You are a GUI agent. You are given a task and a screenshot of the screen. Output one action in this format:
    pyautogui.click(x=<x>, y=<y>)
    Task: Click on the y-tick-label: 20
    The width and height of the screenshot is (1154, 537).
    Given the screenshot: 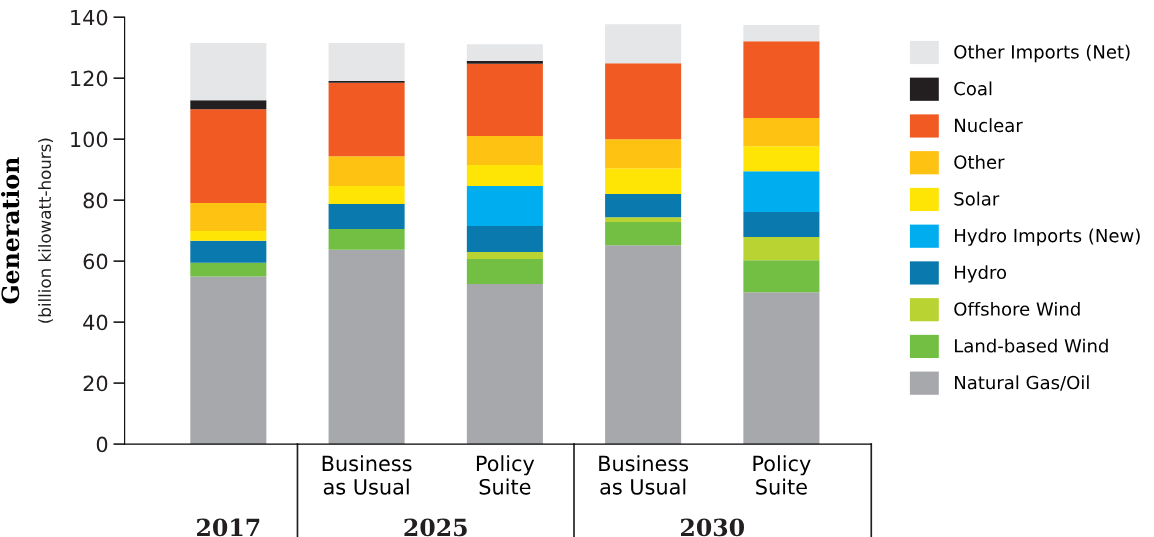 What is the action you would take?
    pyautogui.click(x=95, y=383)
    